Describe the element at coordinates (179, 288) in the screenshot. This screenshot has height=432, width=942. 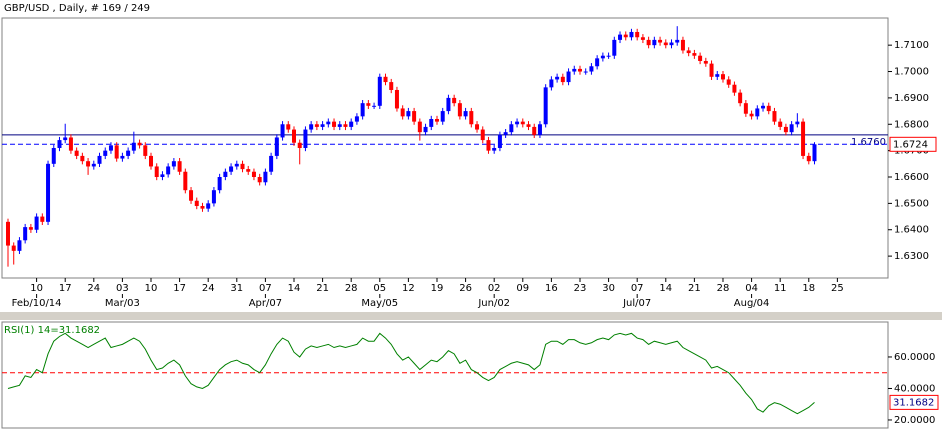
I see `x-tick-label: 17` at that location.